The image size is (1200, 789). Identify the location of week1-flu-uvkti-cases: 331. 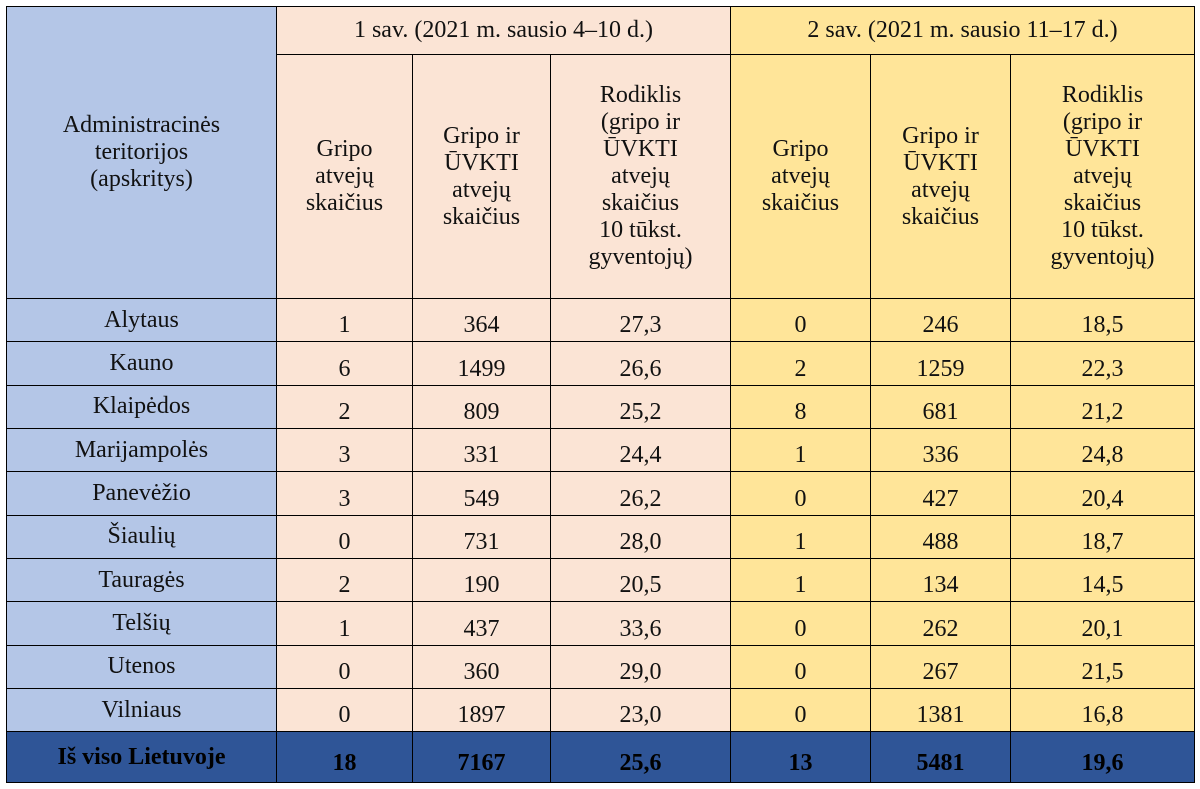
(481, 450).